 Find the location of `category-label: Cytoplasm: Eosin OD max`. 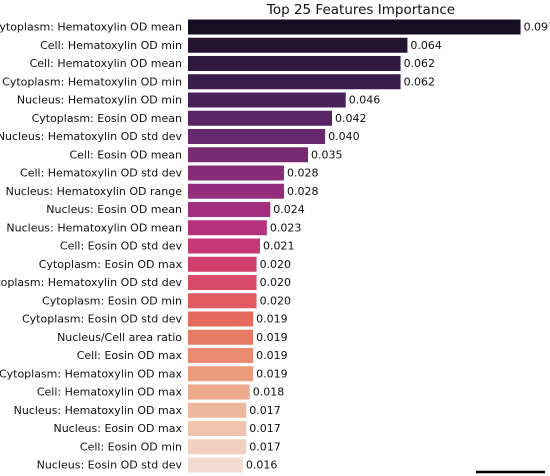

category-label: Cytoplasm: Eosin OD max is located at coordinates (111, 264).